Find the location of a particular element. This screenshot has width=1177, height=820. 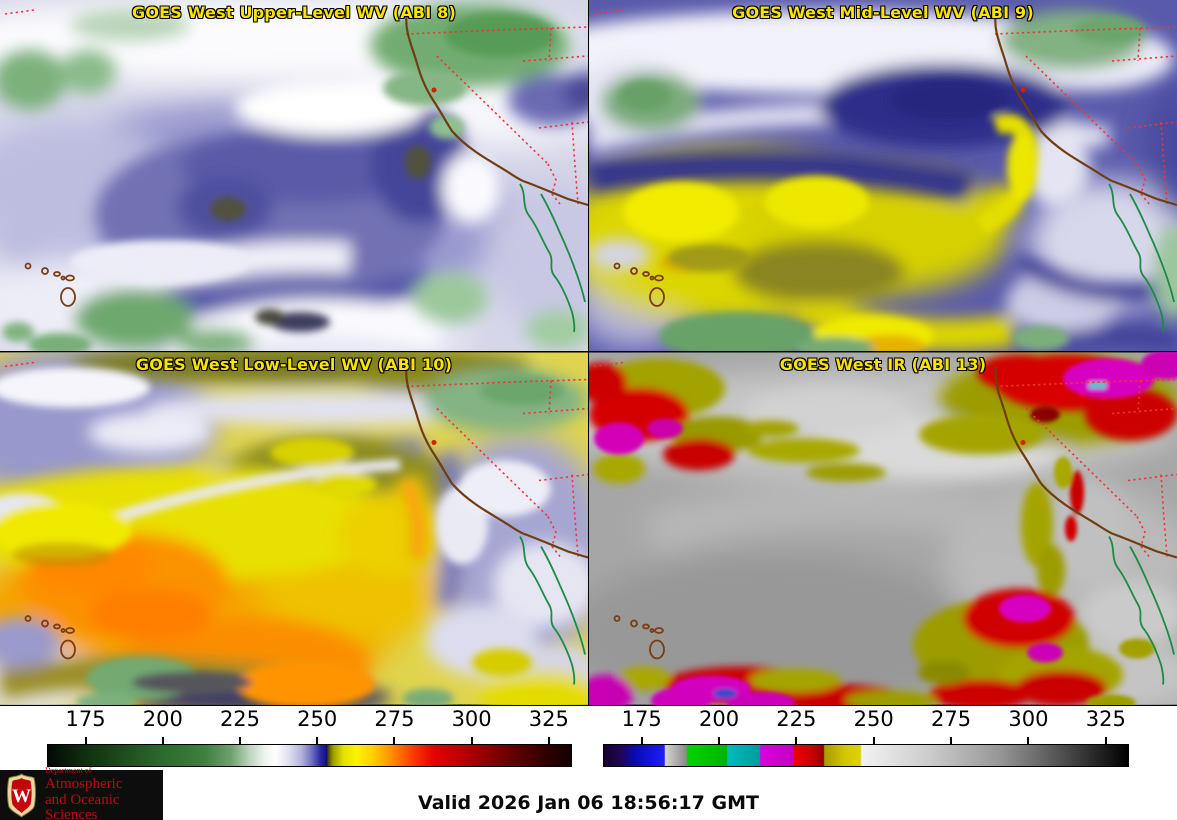

logo-line1: Atmospheric is located at coordinates (84, 784).